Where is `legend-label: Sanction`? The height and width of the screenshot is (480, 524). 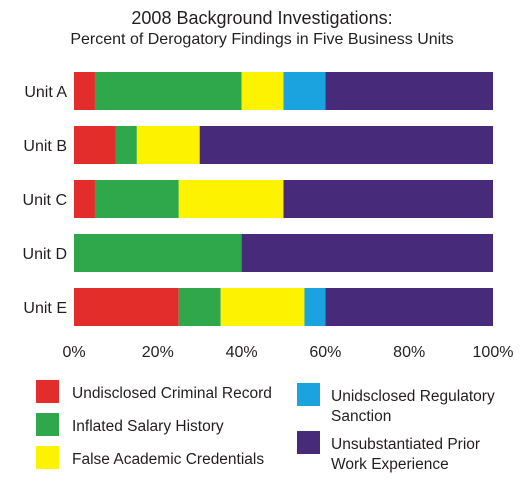 legend-label: Sanction is located at coordinates (361, 416).